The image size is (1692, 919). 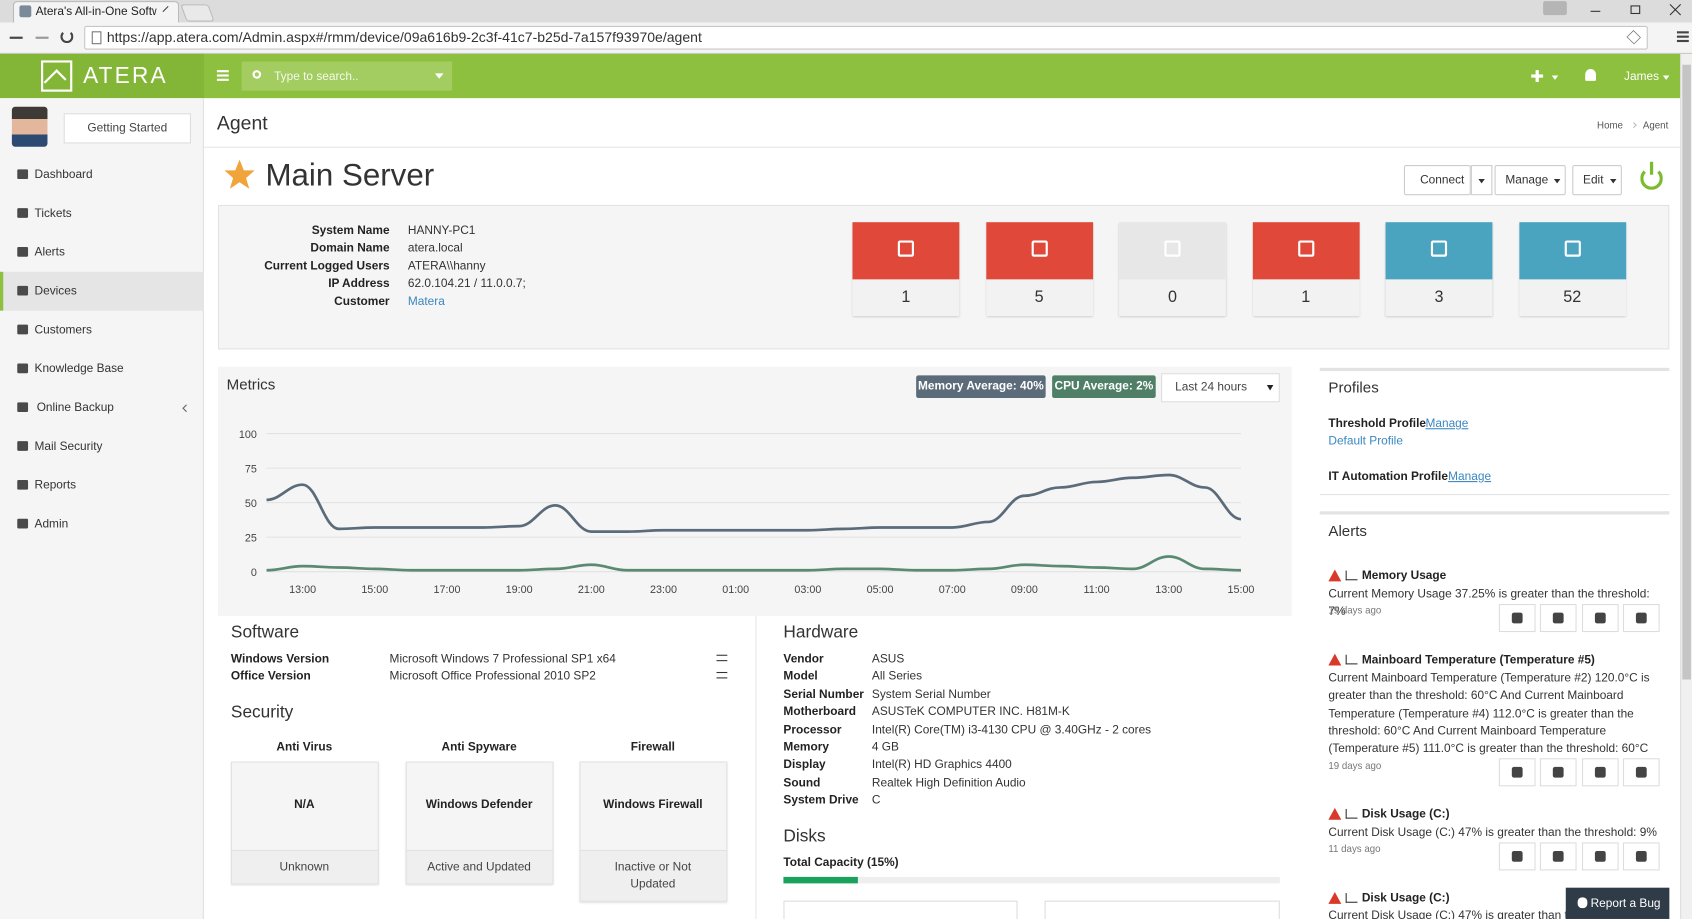 I want to click on alert-time: 11 days ago, so click(x=1354, y=849).